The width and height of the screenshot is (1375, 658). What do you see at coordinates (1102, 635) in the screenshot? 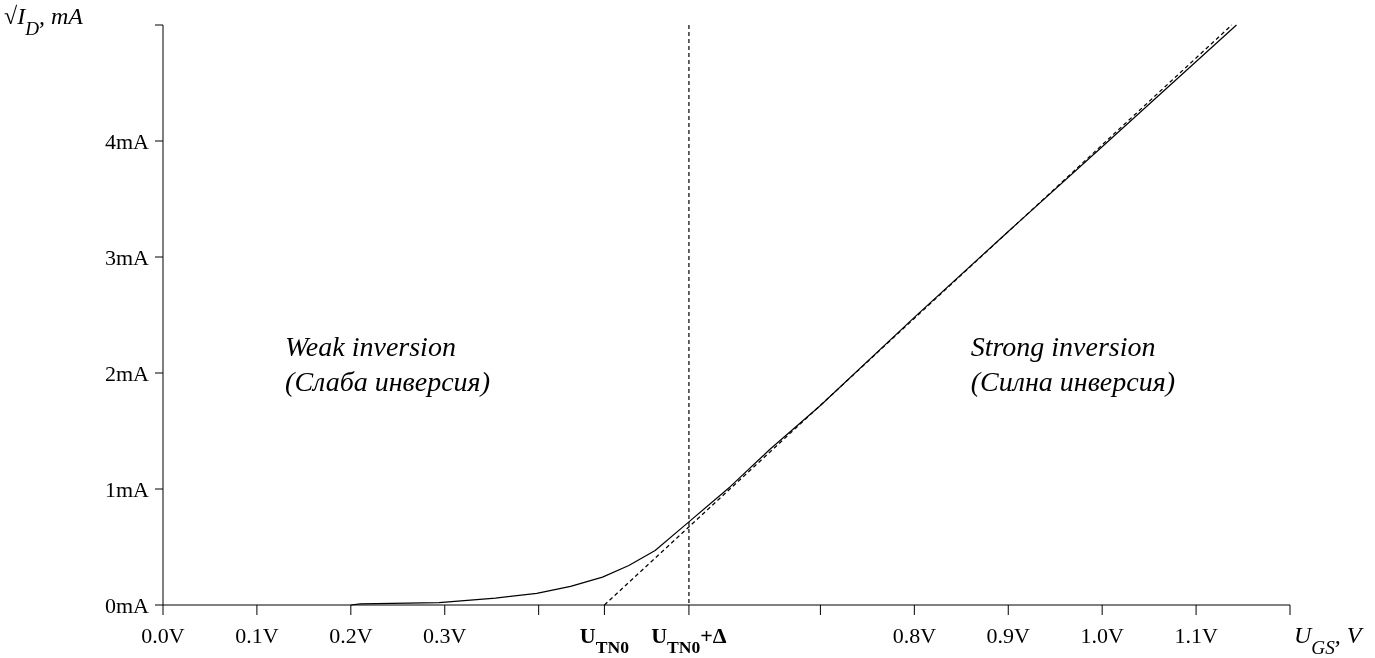
I see `x-tick-label: 1.0V` at bounding box center [1102, 635].